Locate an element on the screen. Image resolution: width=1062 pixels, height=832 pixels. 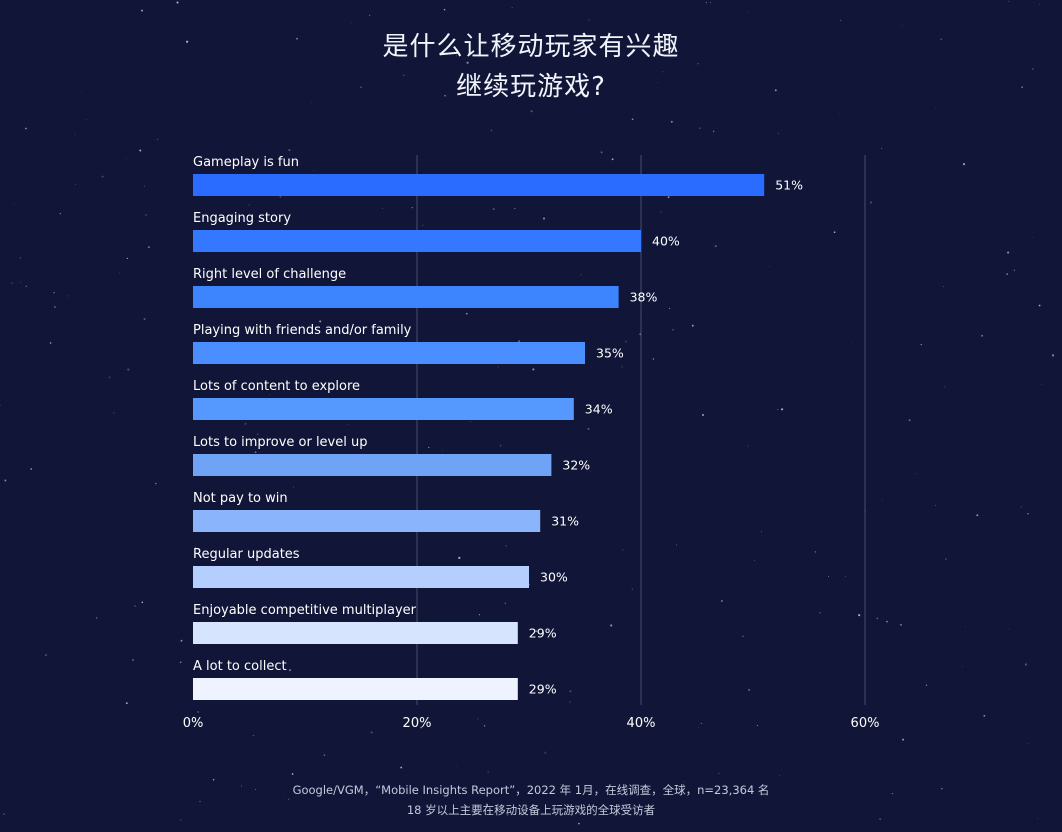
x-tick-label: 40% is located at coordinates (641, 723).